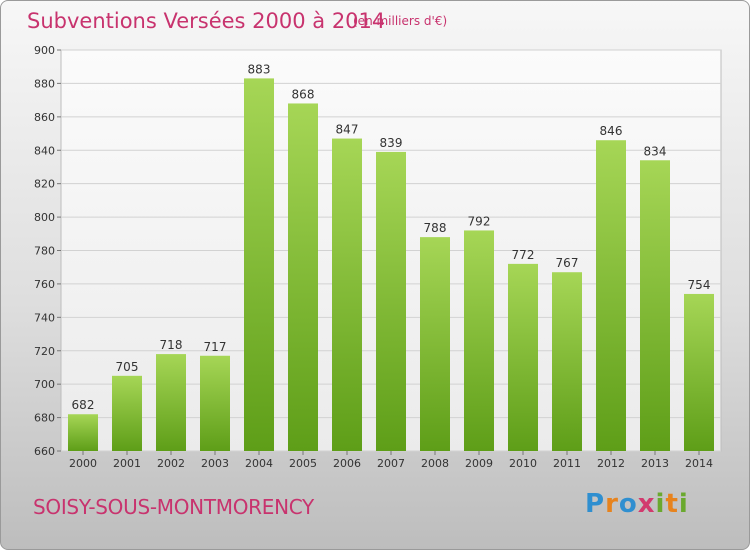 Image resolution: width=750 pixels, height=550 pixels. I want to click on city-name: SOISY-SOUS-MONTMORENCY, so click(173, 507).